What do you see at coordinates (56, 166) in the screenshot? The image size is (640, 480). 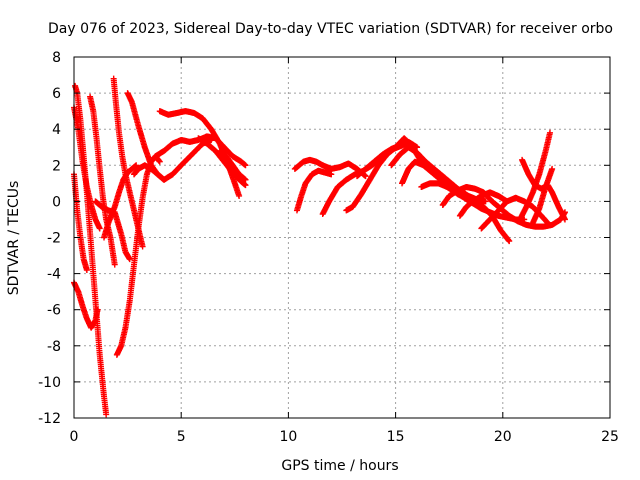 I see `y-tick-label: 2` at bounding box center [56, 166].